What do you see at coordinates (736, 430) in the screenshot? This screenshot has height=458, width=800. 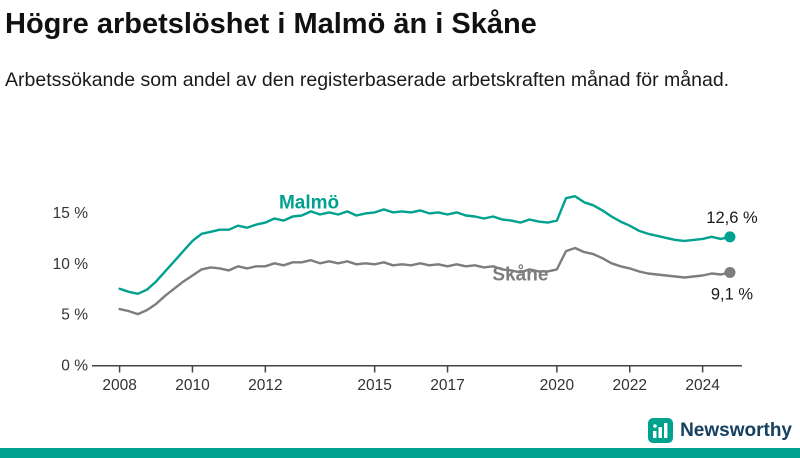 I see `brand-name: Newsworthy` at bounding box center [736, 430].